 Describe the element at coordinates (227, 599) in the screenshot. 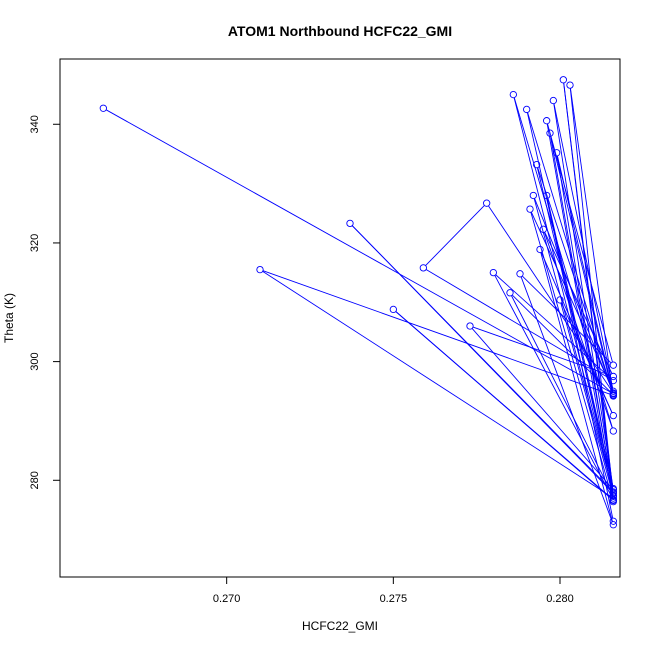

I see `x-tick-label: 0.270` at that location.